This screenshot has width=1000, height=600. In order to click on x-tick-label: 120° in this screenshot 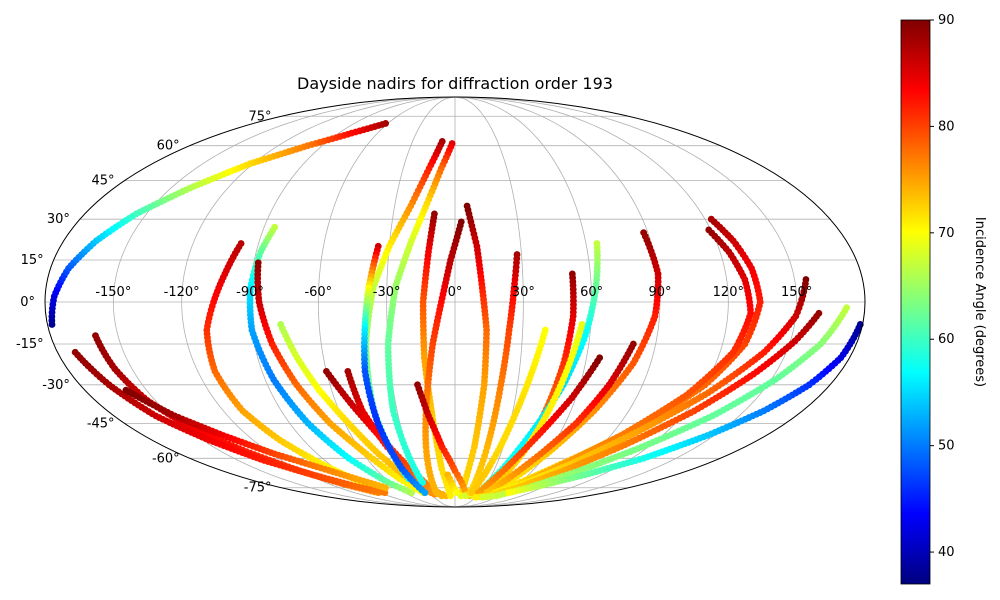, I will do `click(728, 292)`.